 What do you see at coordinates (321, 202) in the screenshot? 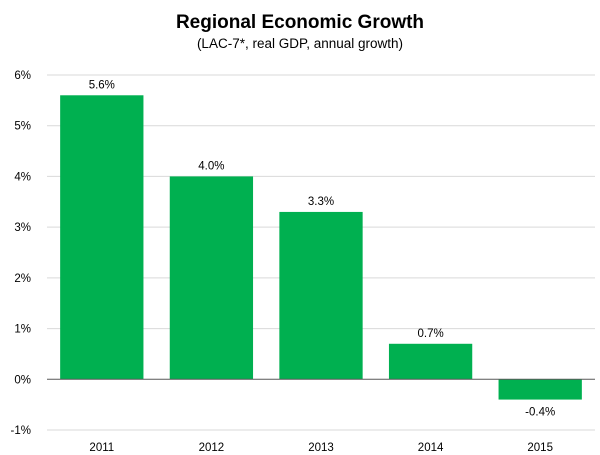
I see `data-label: 3.3%` at bounding box center [321, 202].